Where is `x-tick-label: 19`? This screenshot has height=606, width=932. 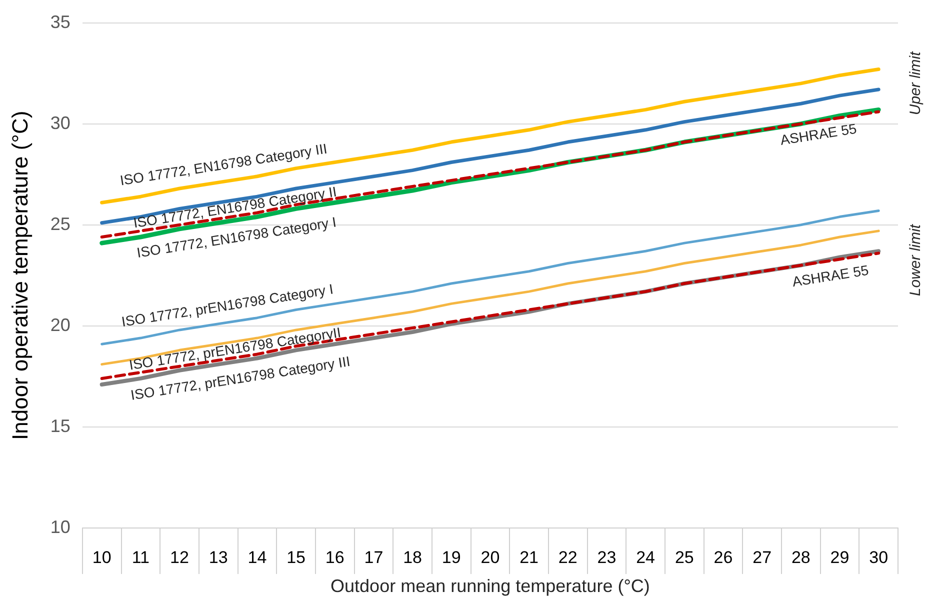 x-tick-label: 19 is located at coordinates (451, 557).